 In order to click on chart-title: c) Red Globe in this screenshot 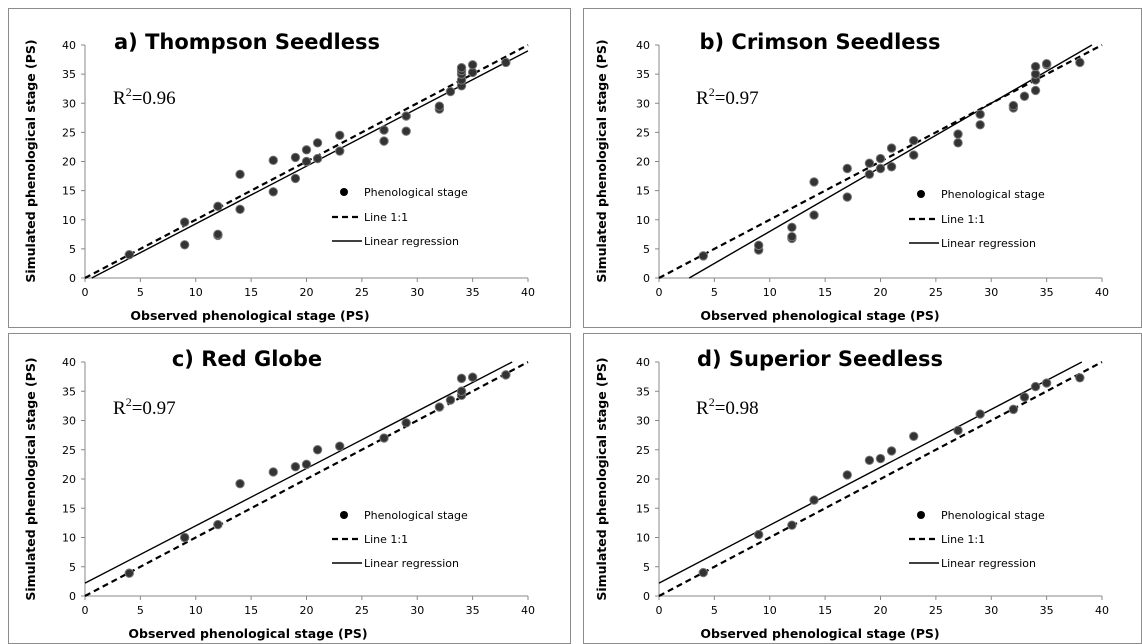, I will do `click(247, 359)`.